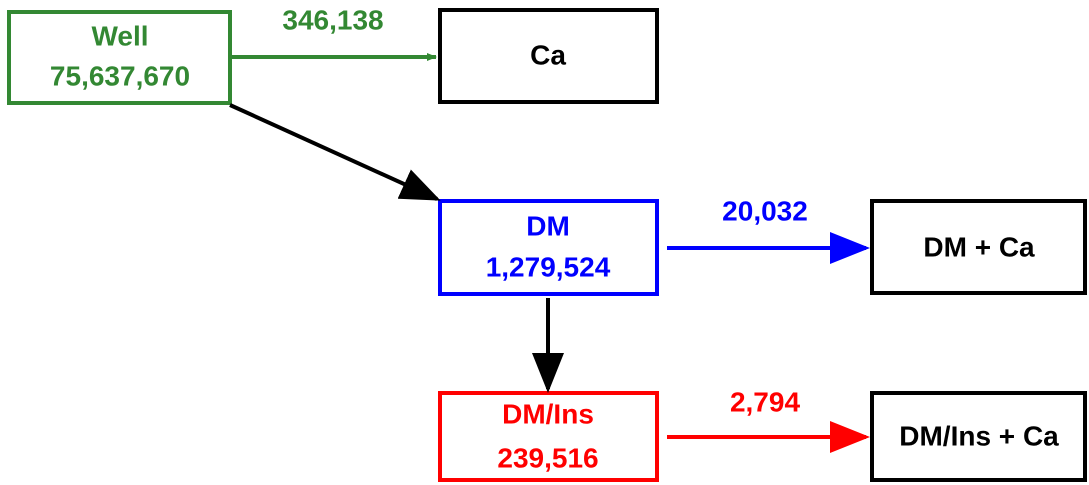  Describe the element at coordinates (335, 152) in the screenshot. I see `arrow` at that location.